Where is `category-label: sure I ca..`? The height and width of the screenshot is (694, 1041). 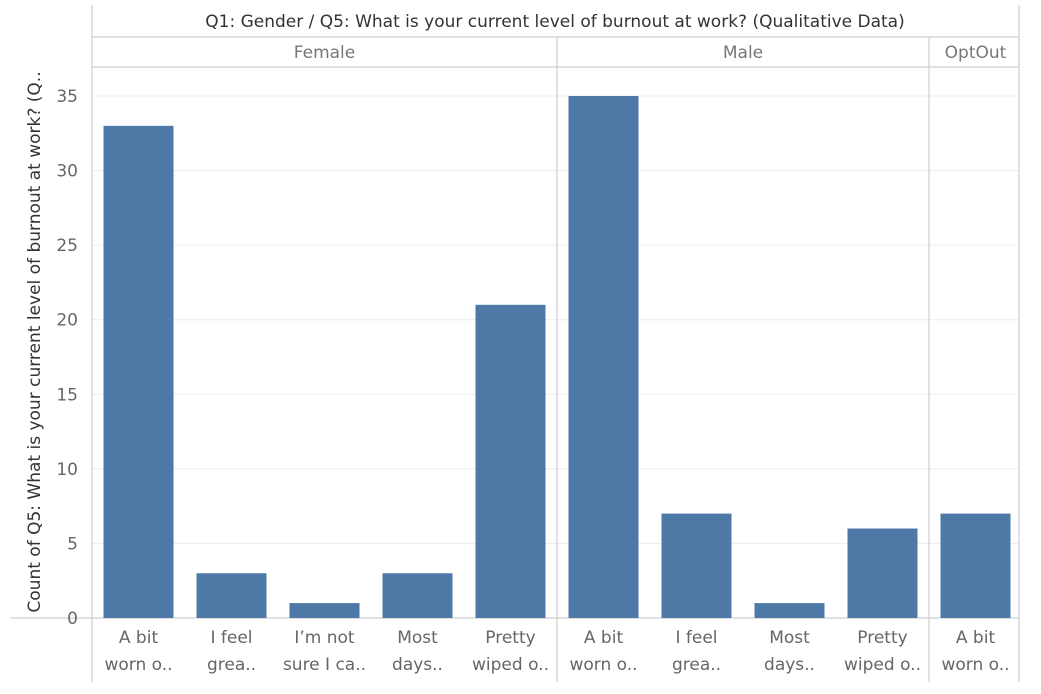
category-label: sure I ca.. is located at coordinates (324, 665).